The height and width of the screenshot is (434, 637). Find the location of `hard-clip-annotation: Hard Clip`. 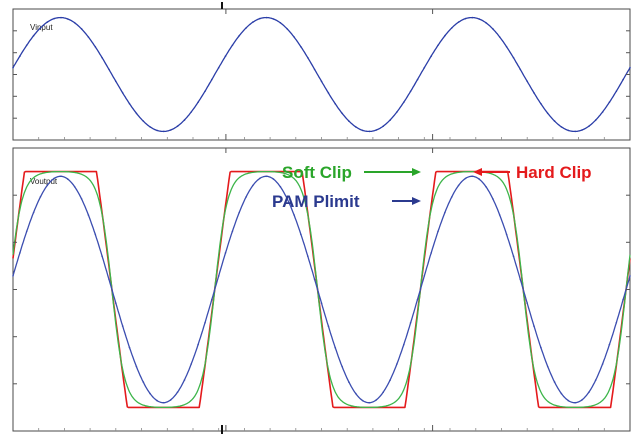

hard-clip-annotation: Hard Clip is located at coordinates (532, 172).